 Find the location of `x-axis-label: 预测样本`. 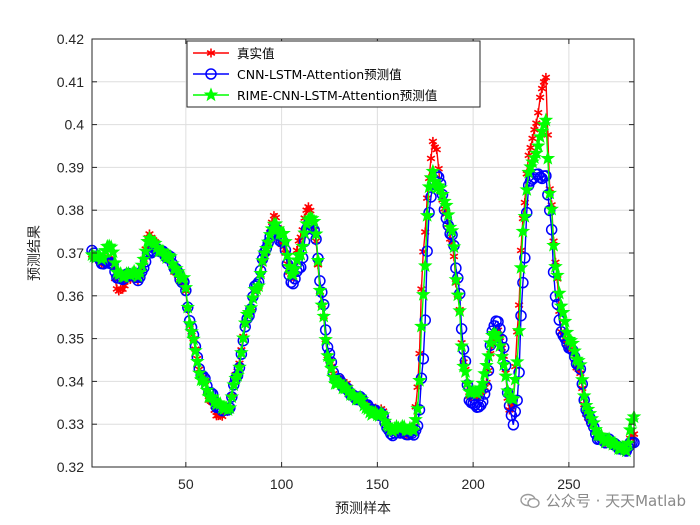

x-axis-label: 预测样本 is located at coordinates (363, 509).